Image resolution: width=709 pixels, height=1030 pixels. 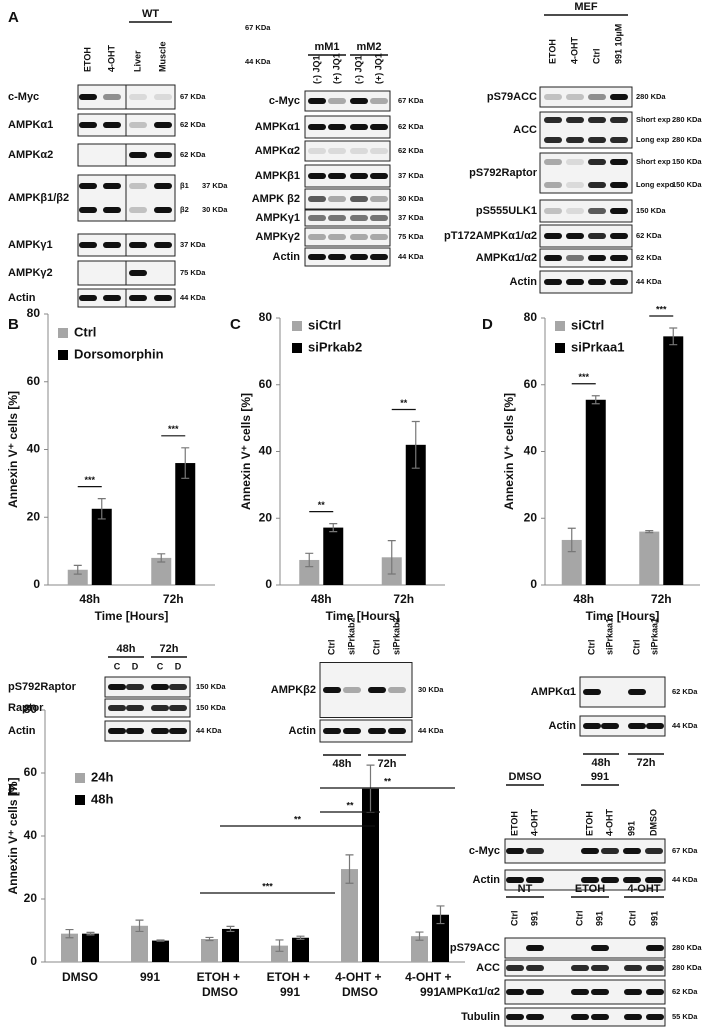 I want to click on marker-label: 37 KDa, so click(x=411, y=175).